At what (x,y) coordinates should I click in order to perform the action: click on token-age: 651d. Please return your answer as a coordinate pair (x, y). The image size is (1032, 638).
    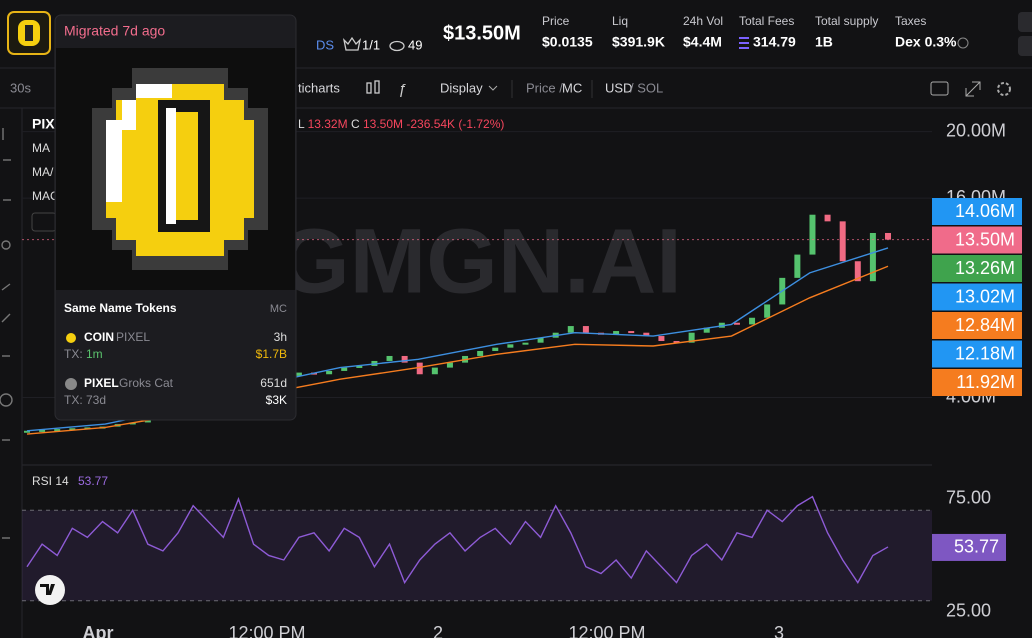
    Looking at the image, I should click on (273, 383).